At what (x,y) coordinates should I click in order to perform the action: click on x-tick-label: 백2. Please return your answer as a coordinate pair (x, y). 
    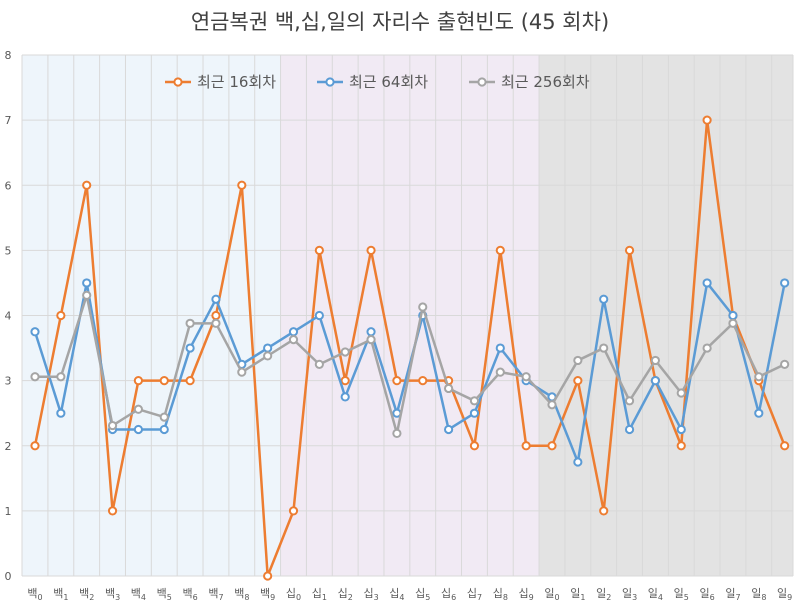
    Looking at the image, I should click on (86, 594).